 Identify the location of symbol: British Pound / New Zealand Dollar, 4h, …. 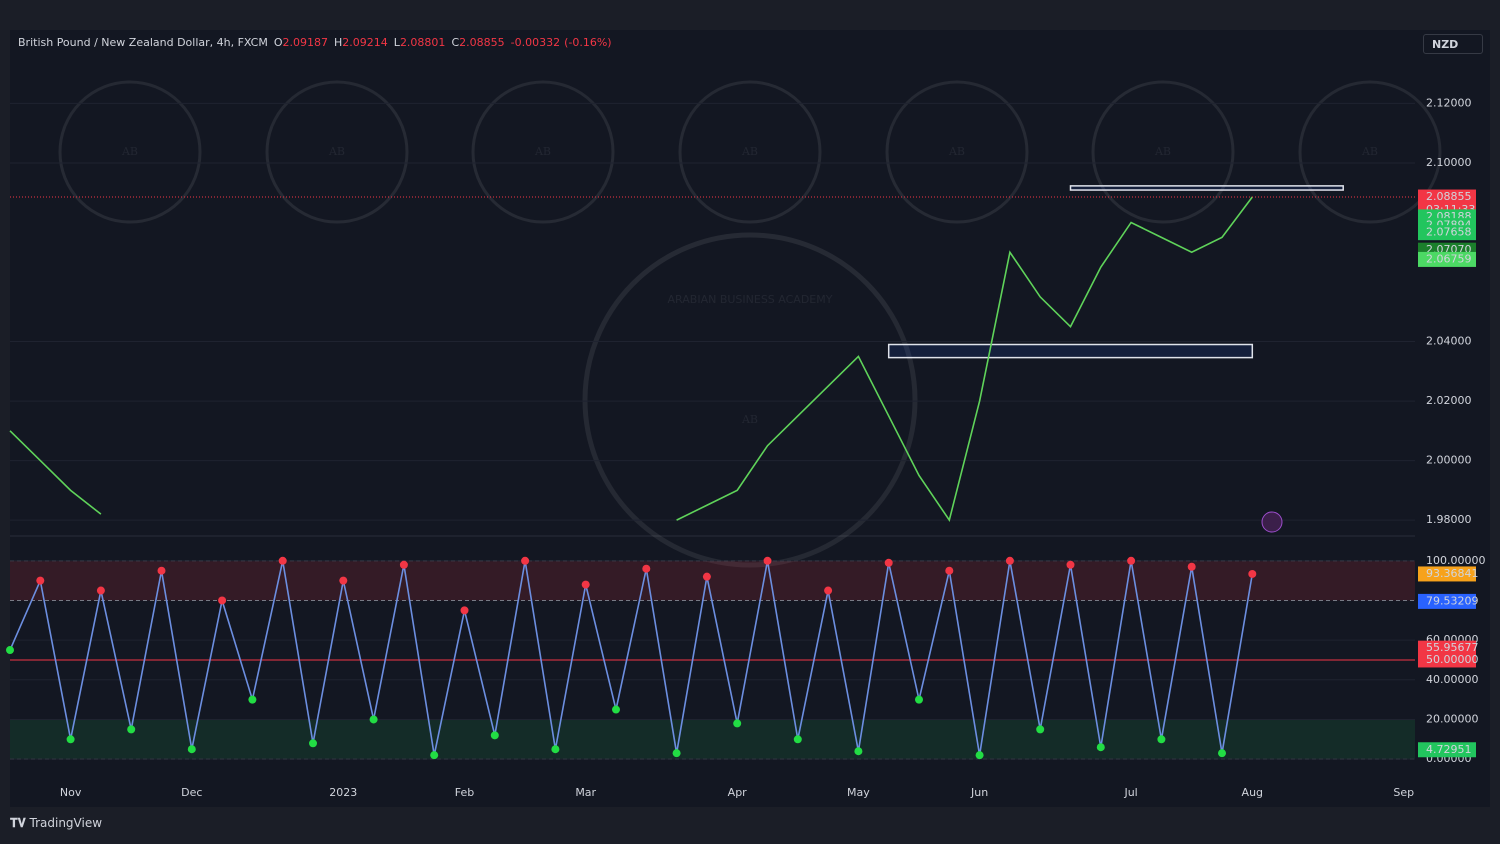
(143, 42).